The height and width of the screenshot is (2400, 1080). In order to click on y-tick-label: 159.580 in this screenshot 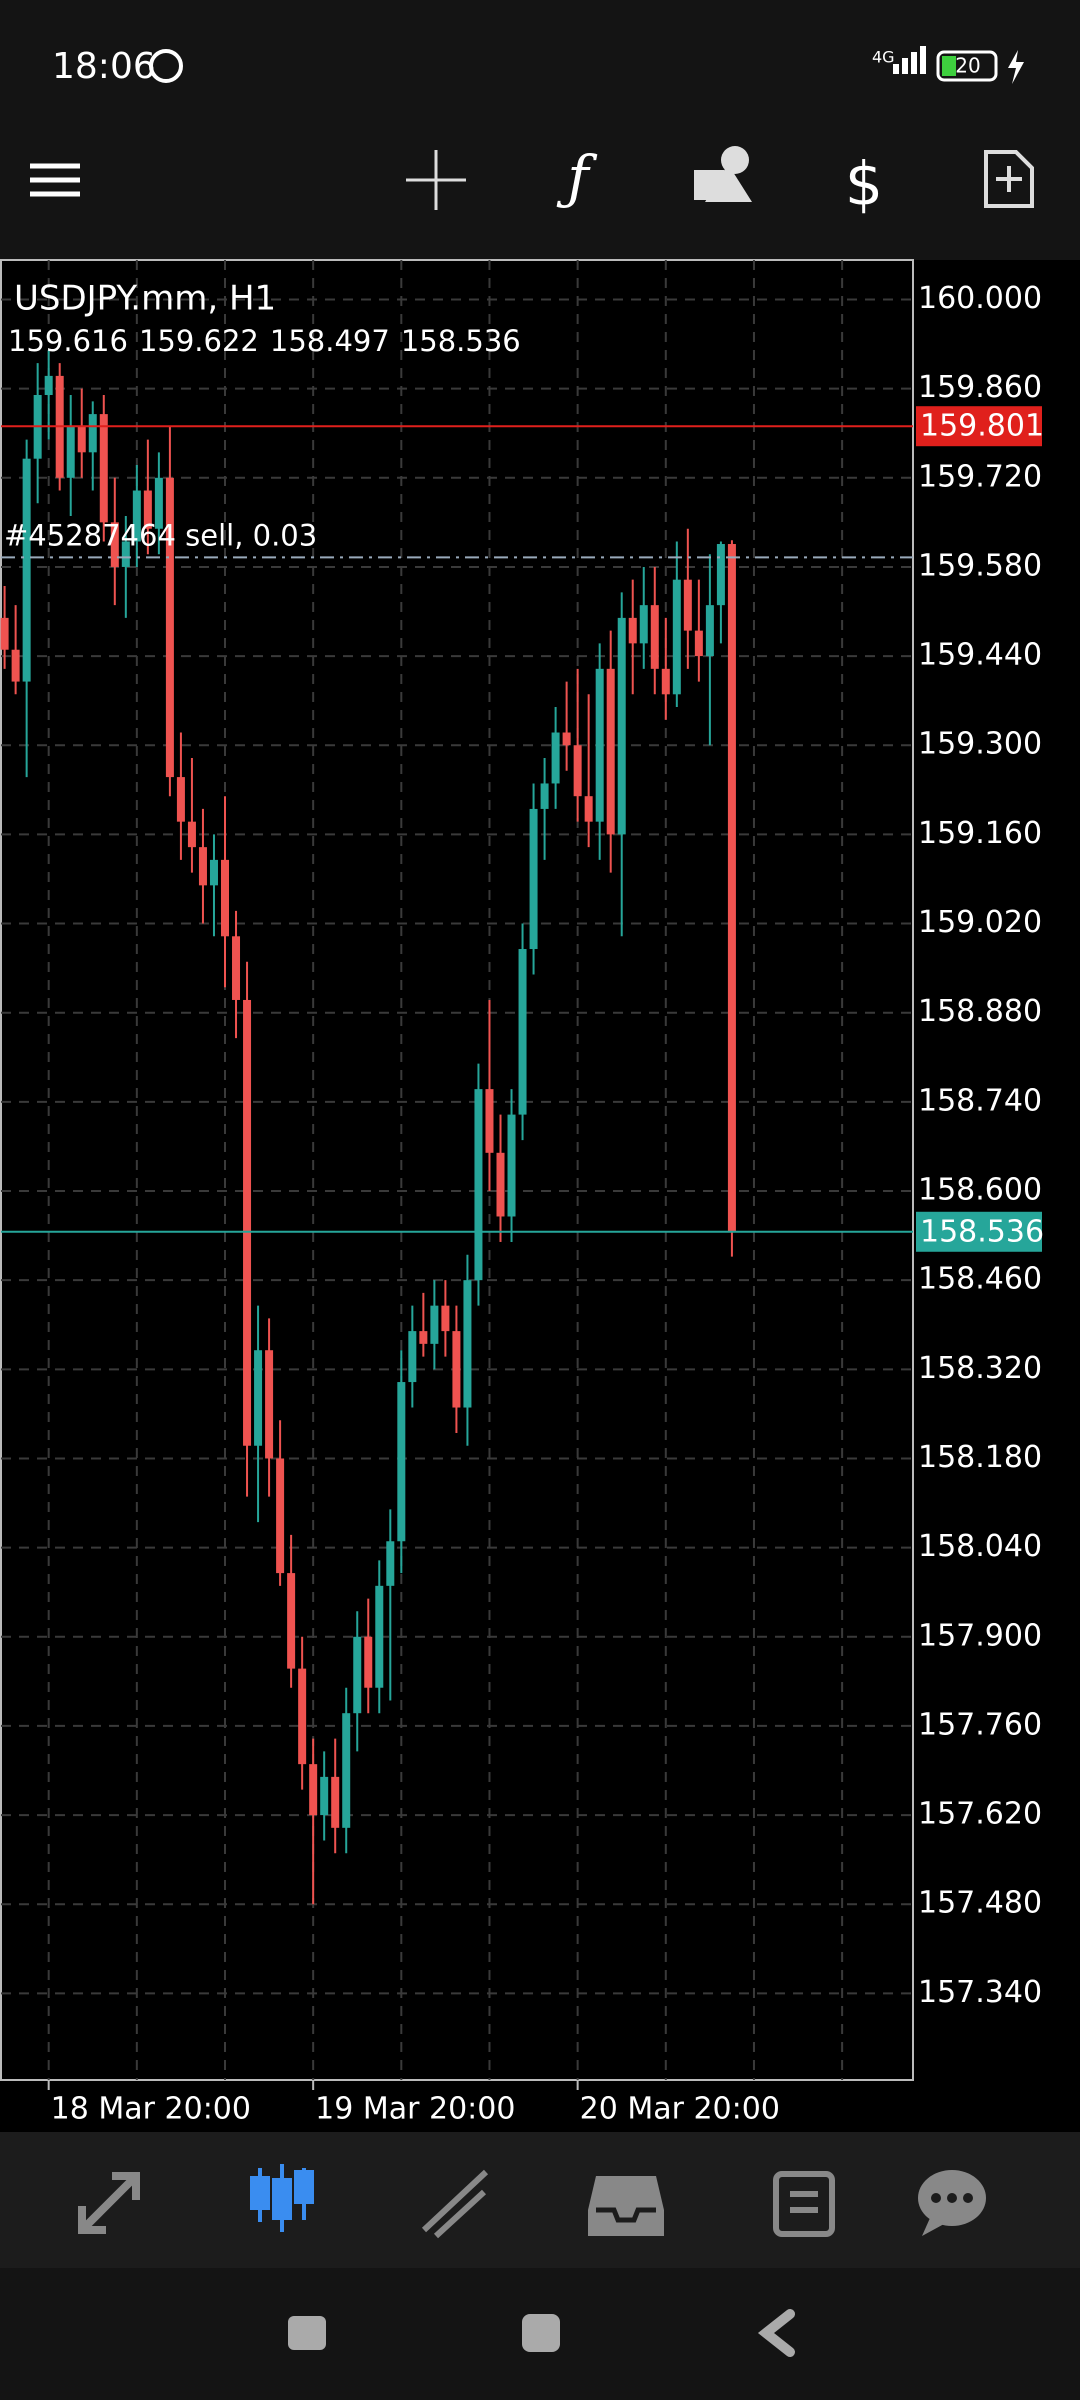, I will do `click(980, 565)`.